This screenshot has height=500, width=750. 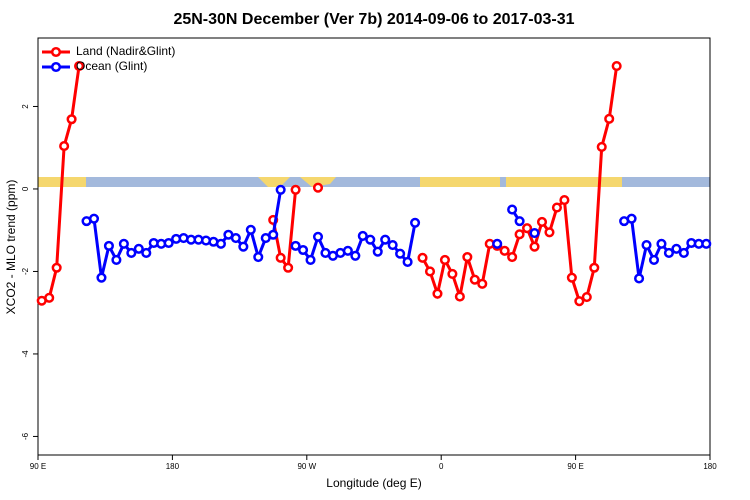 What do you see at coordinates (111, 66) in the screenshot?
I see `legend-label: Ocean (Glint)` at bounding box center [111, 66].